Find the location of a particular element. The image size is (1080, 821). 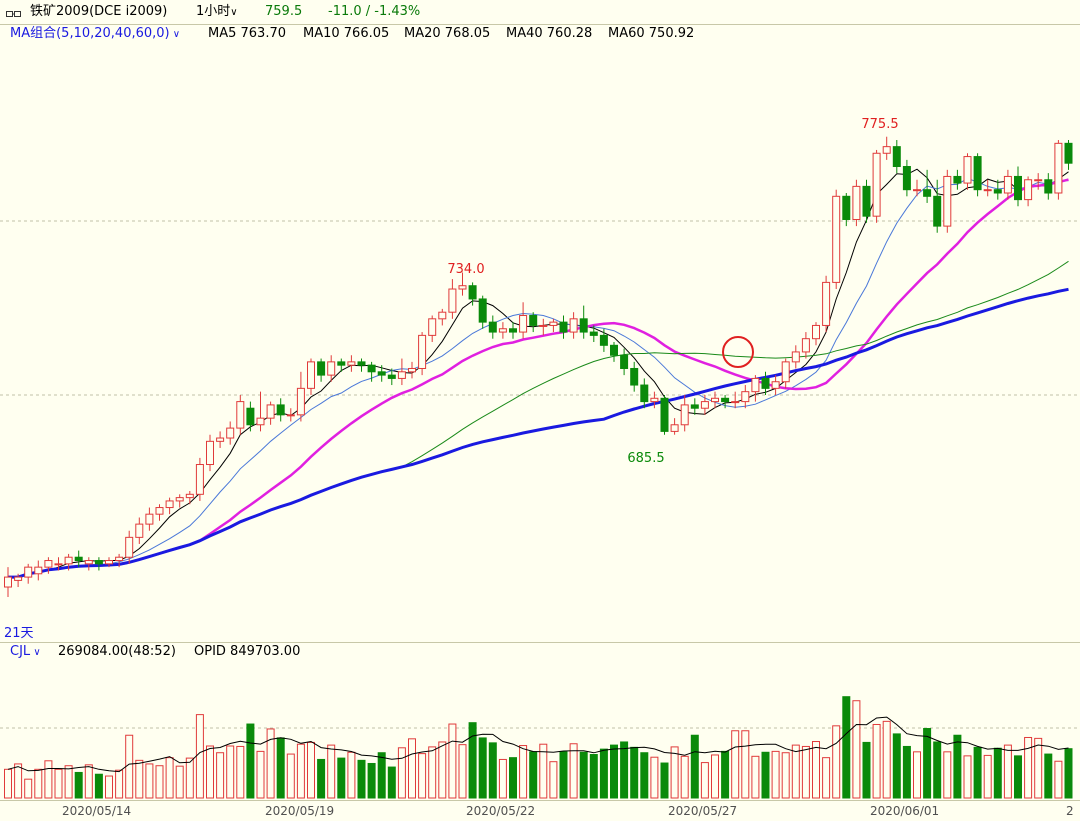

chevron-down-icon: ∨ is located at coordinates (35, 652).